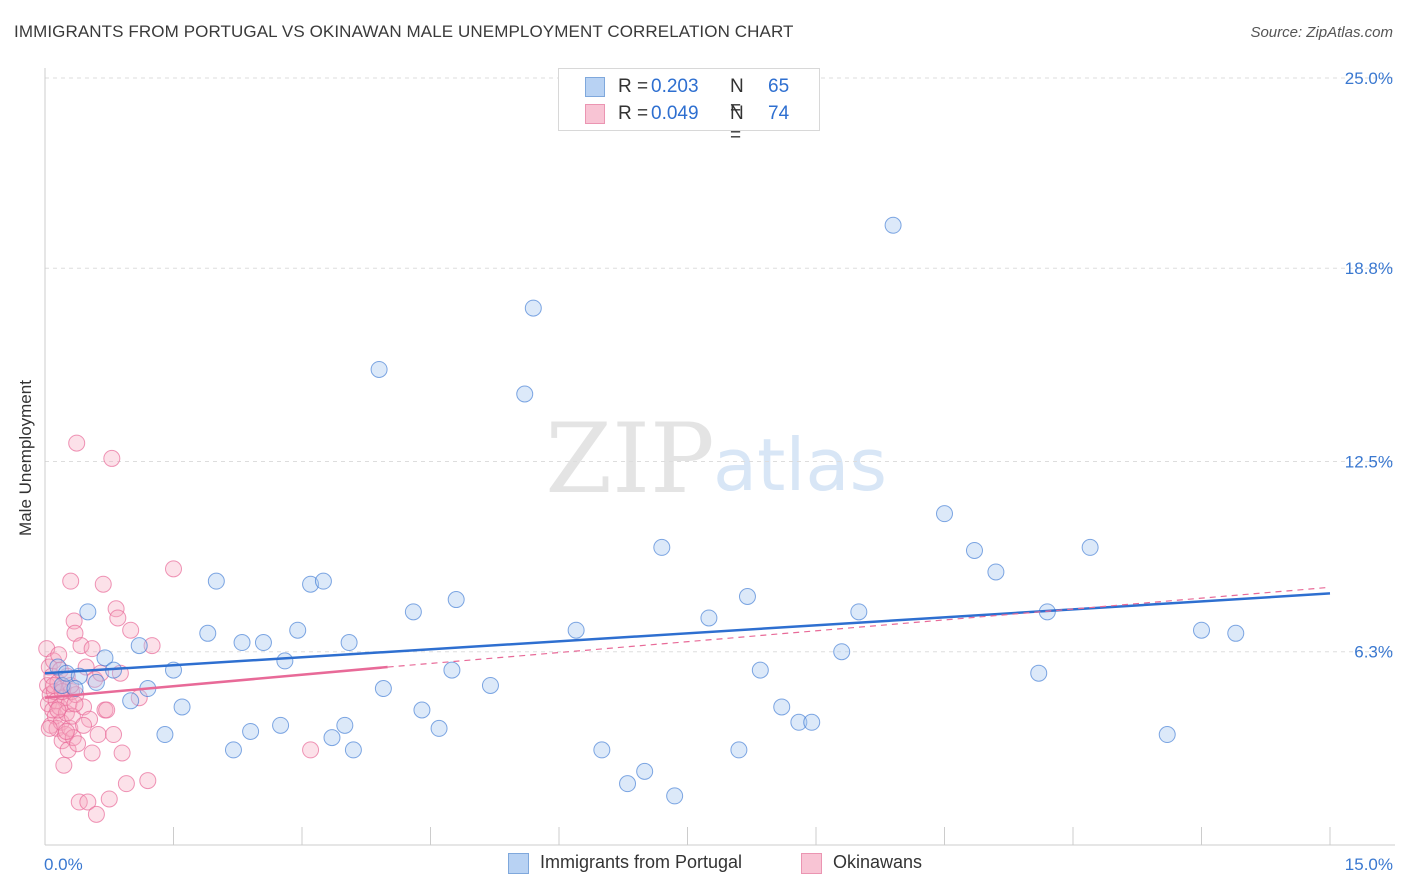  I want to click on legend-label-portugal: Immigrants from Portugal, so click(641, 862).